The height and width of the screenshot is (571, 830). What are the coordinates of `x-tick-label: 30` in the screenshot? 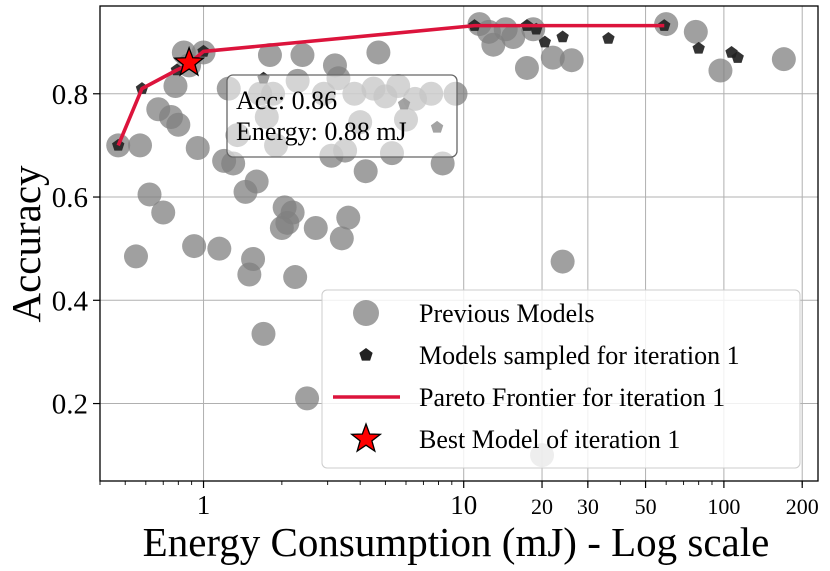 It's located at (588, 506).